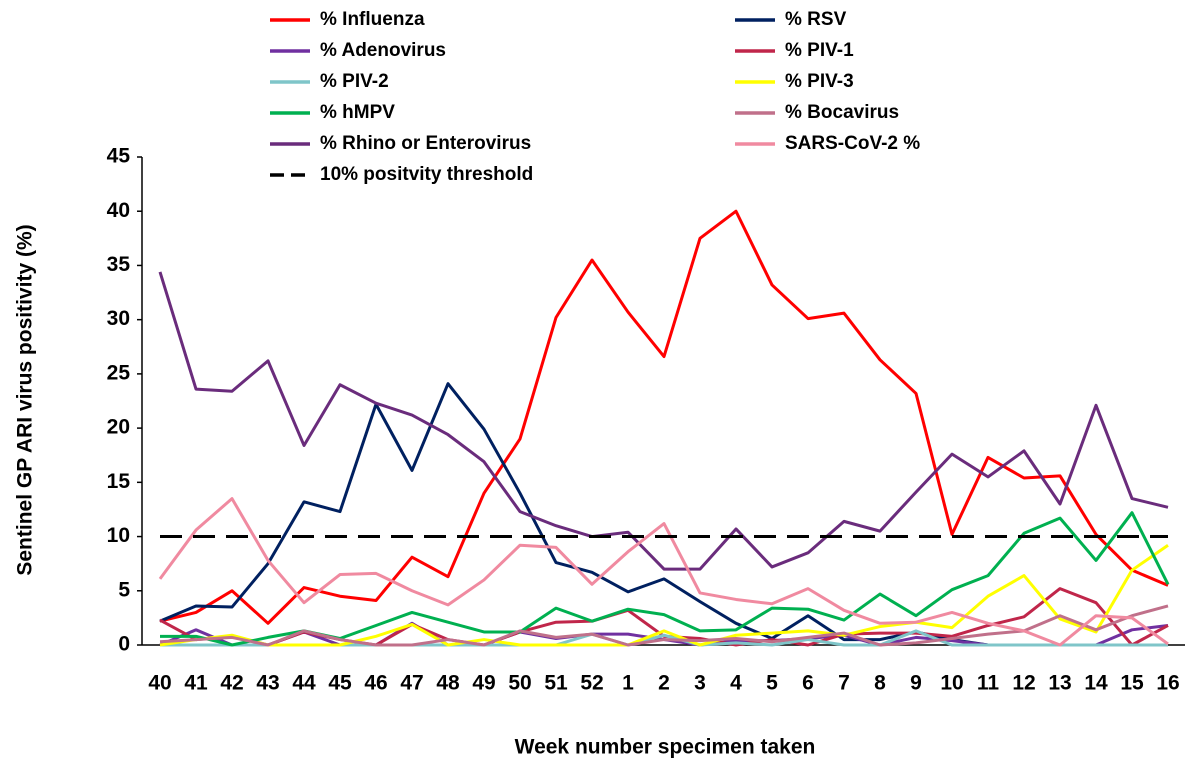 This screenshot has height=767, width=1189. Describe the element at coordinates (1059, 683) in the screenshot. I see `x-tick-label: 13` at that location.